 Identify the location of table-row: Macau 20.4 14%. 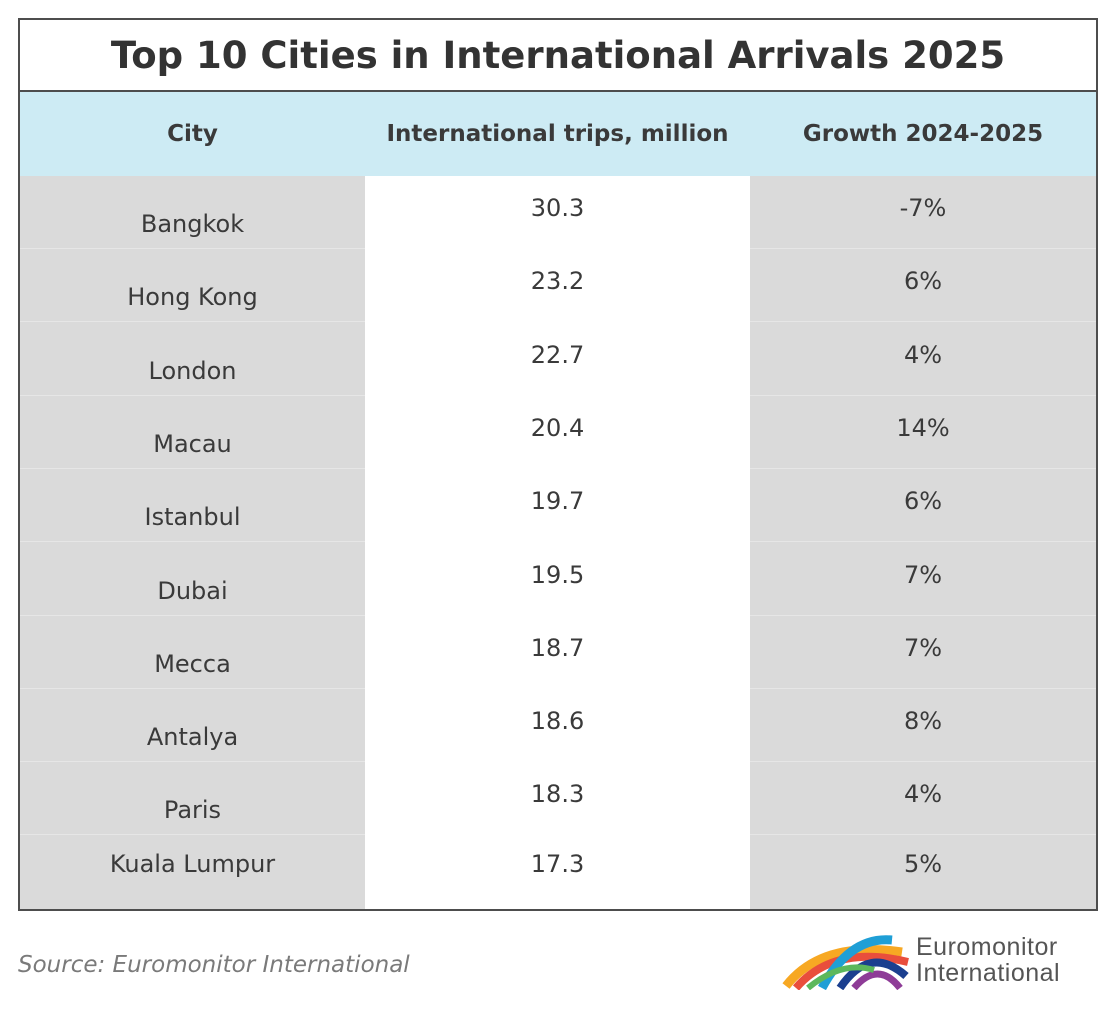
(558, 432).